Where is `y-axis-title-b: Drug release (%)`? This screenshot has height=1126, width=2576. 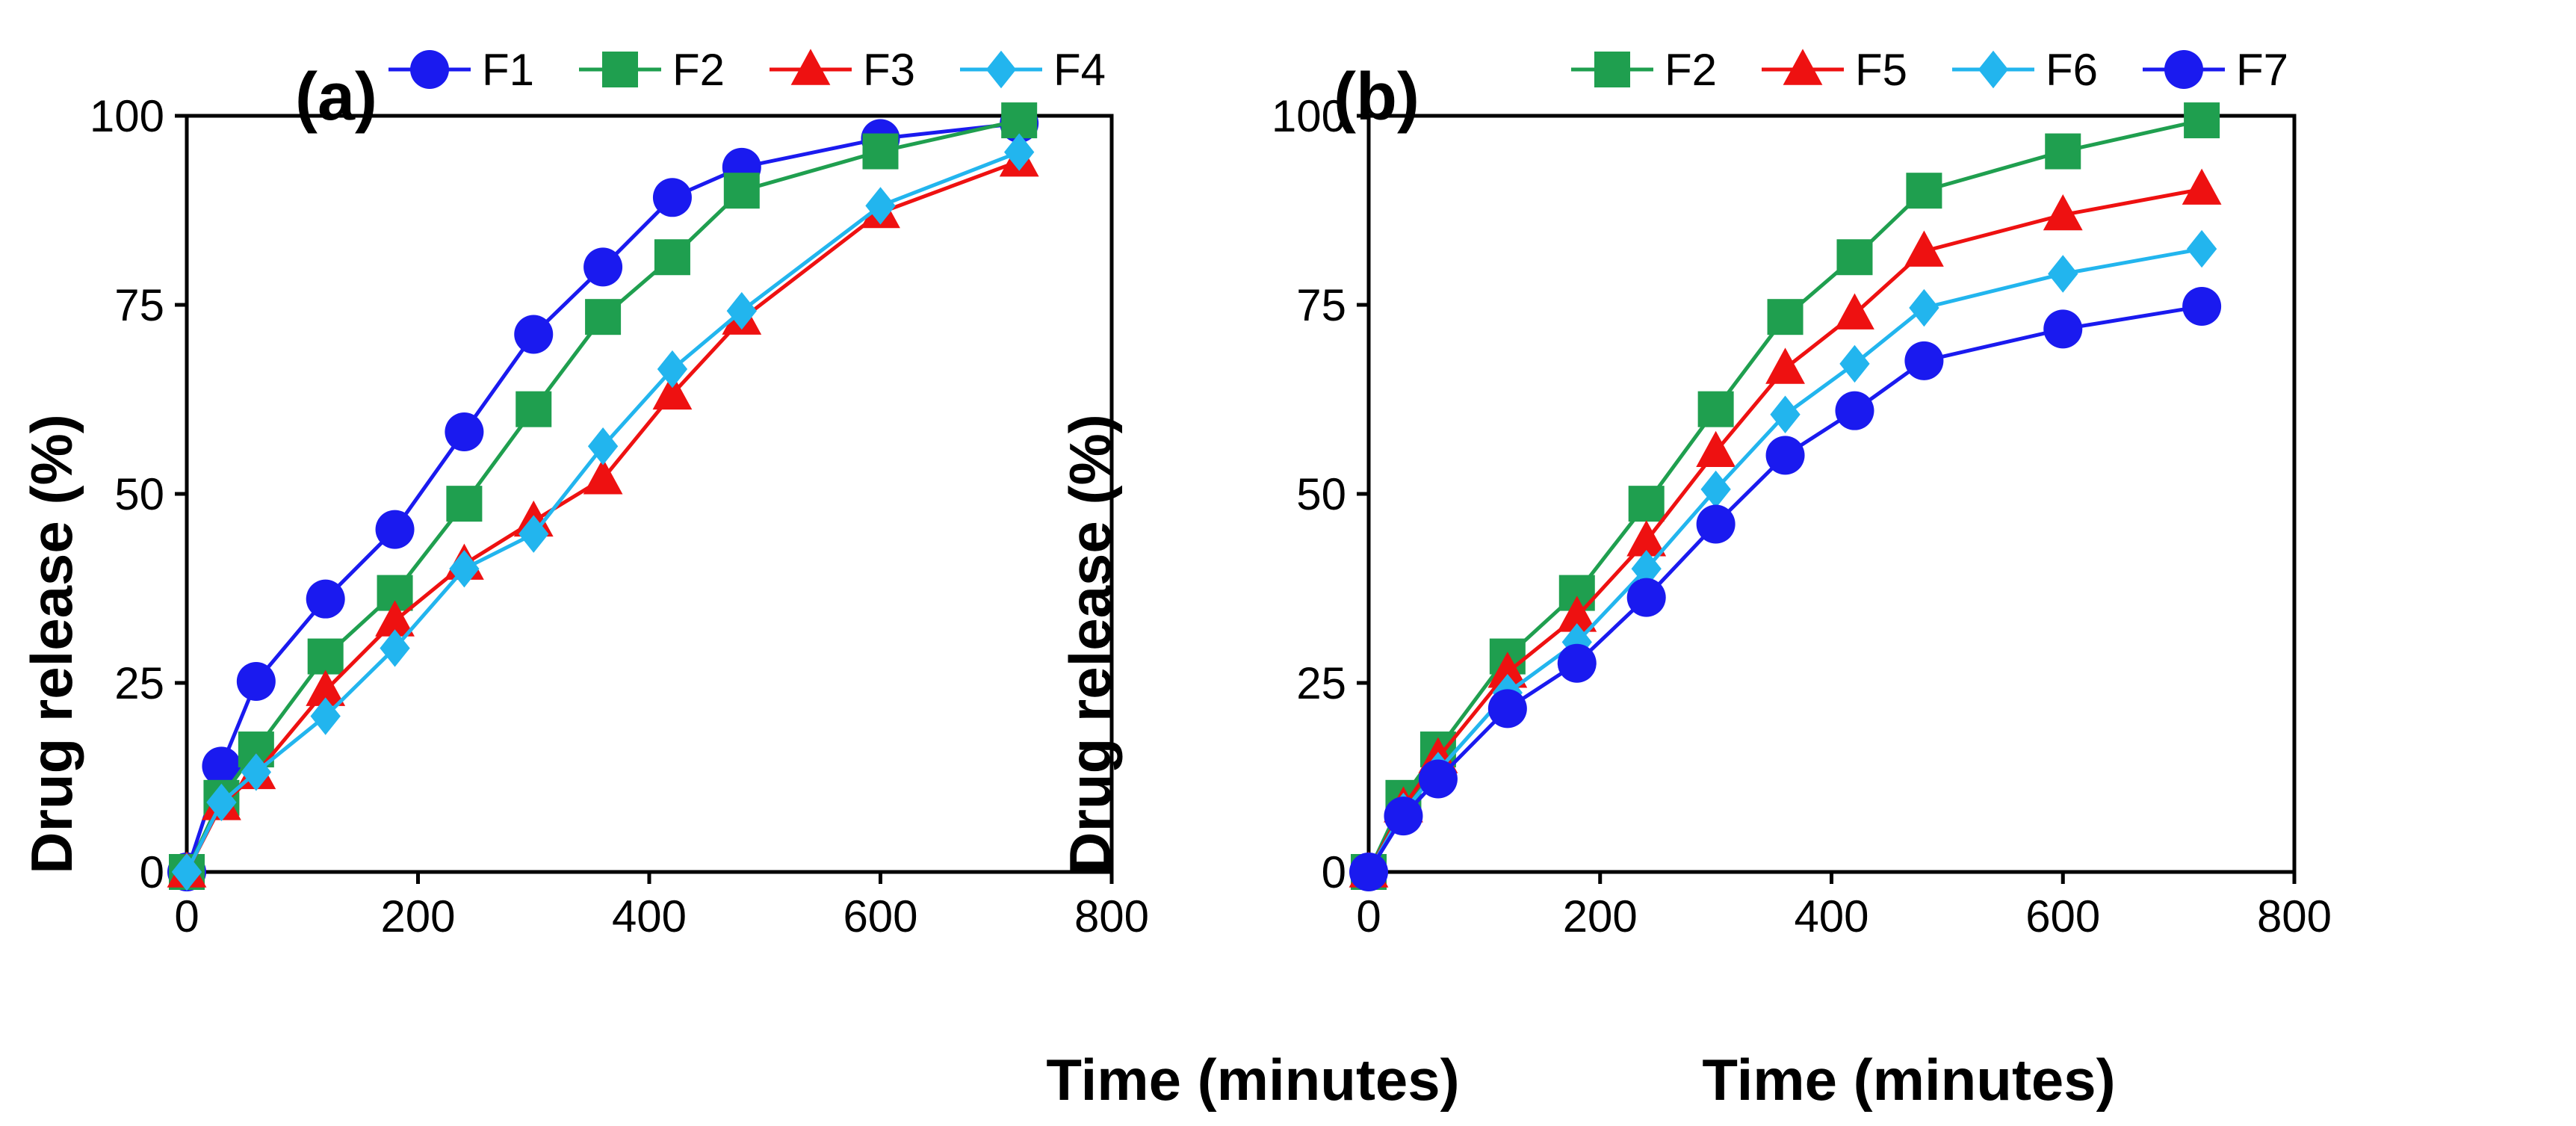
y-axis-title-b: Drug release (%) is located at coordinates (1090, 644).